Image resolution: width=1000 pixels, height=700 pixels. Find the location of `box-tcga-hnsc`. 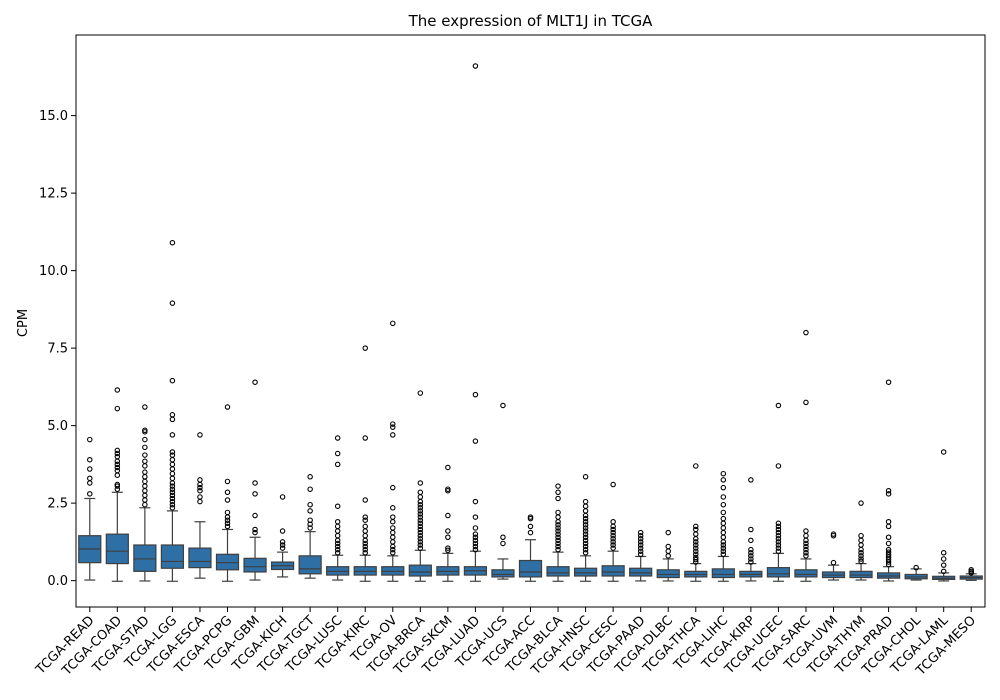

box-tcga-hnsc is located at coordinates (585, 528).